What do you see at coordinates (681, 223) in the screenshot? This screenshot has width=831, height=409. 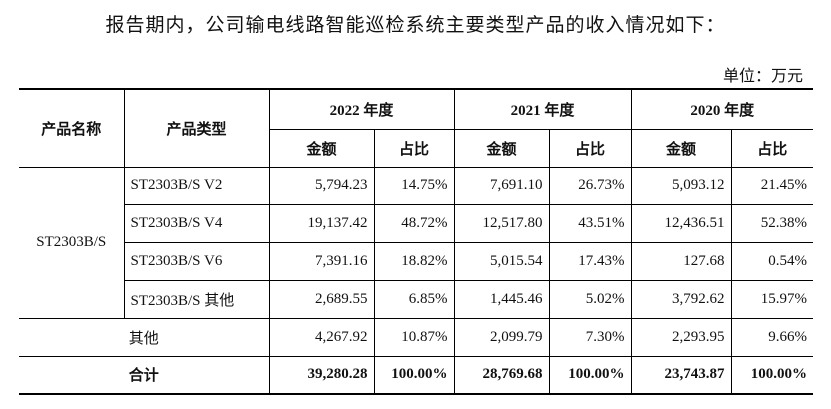 I see `amount-cell: 12,436.51` at bounding box center [681, 223].